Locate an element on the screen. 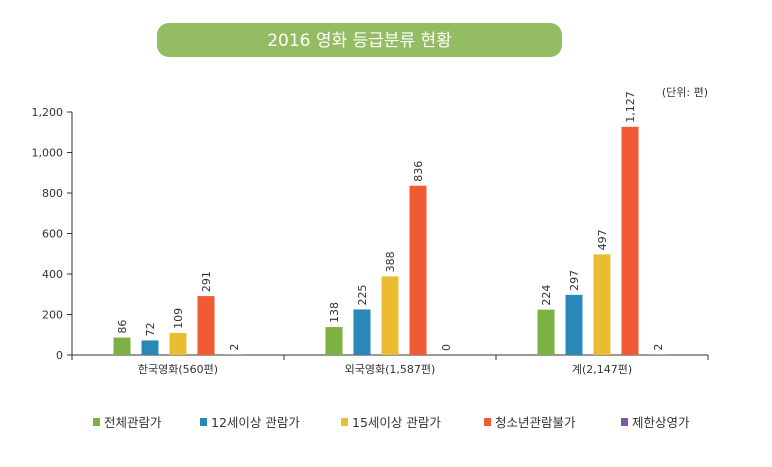  data-label: 109 is located at coordinates (178, 318).